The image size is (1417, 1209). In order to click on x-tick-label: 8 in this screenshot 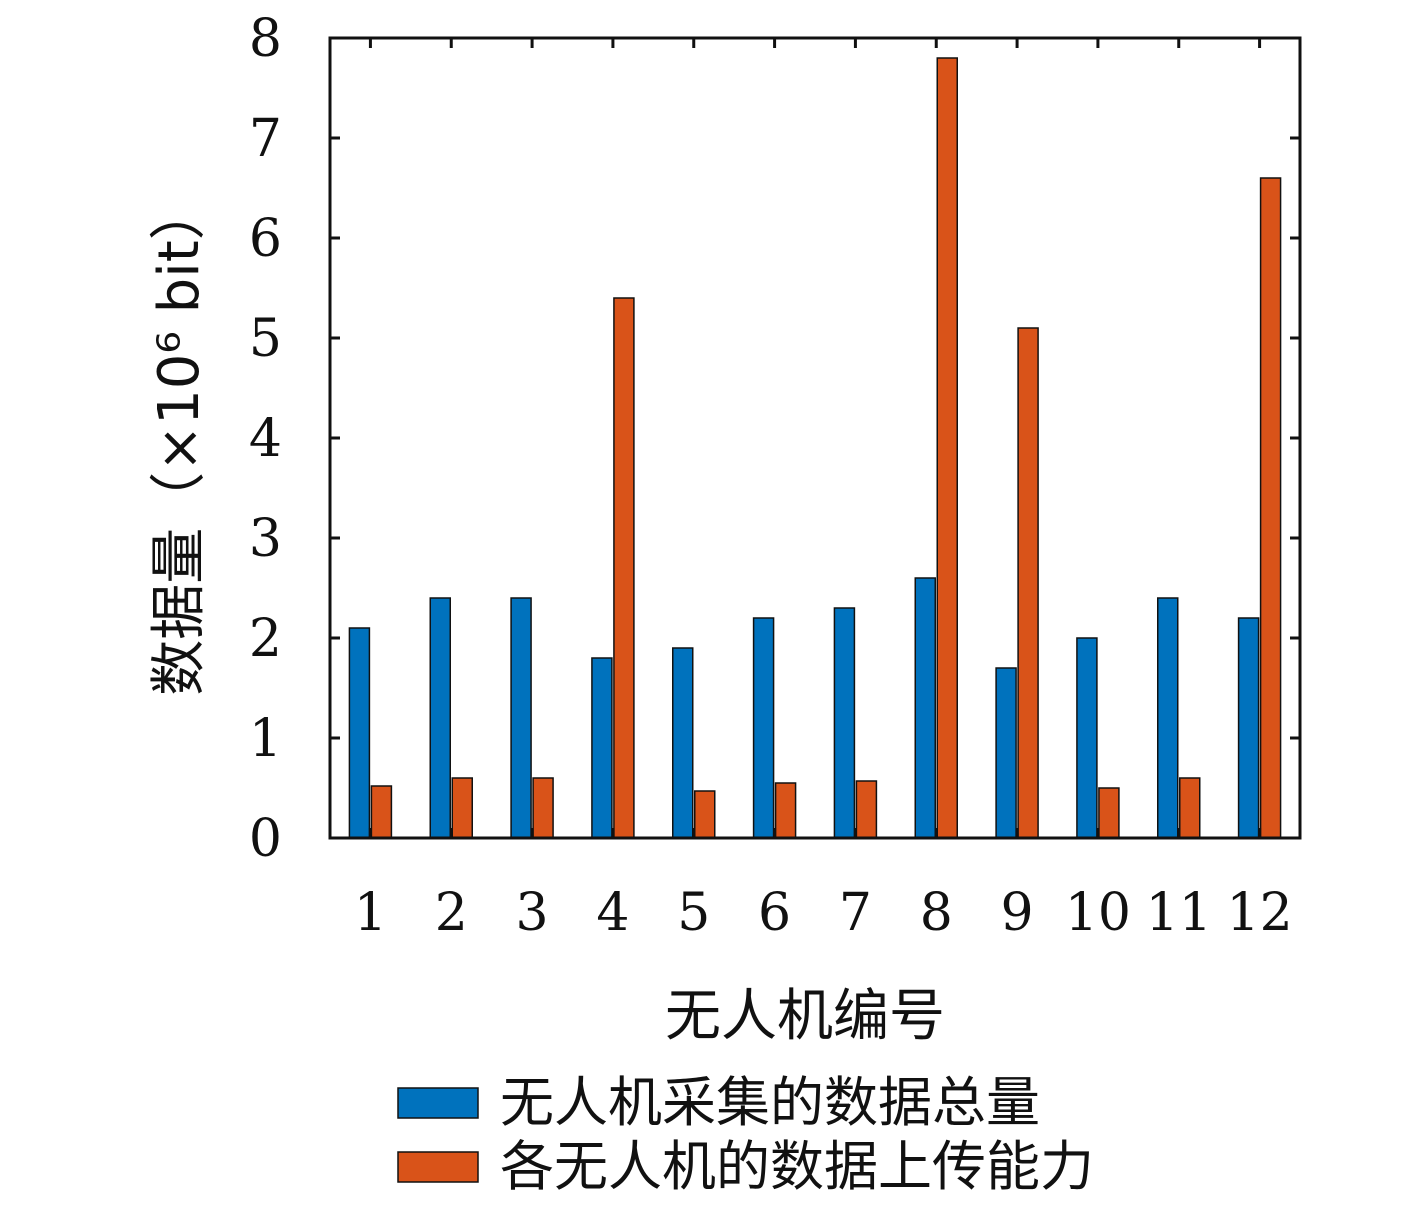, I will do `click(936, 913)`.